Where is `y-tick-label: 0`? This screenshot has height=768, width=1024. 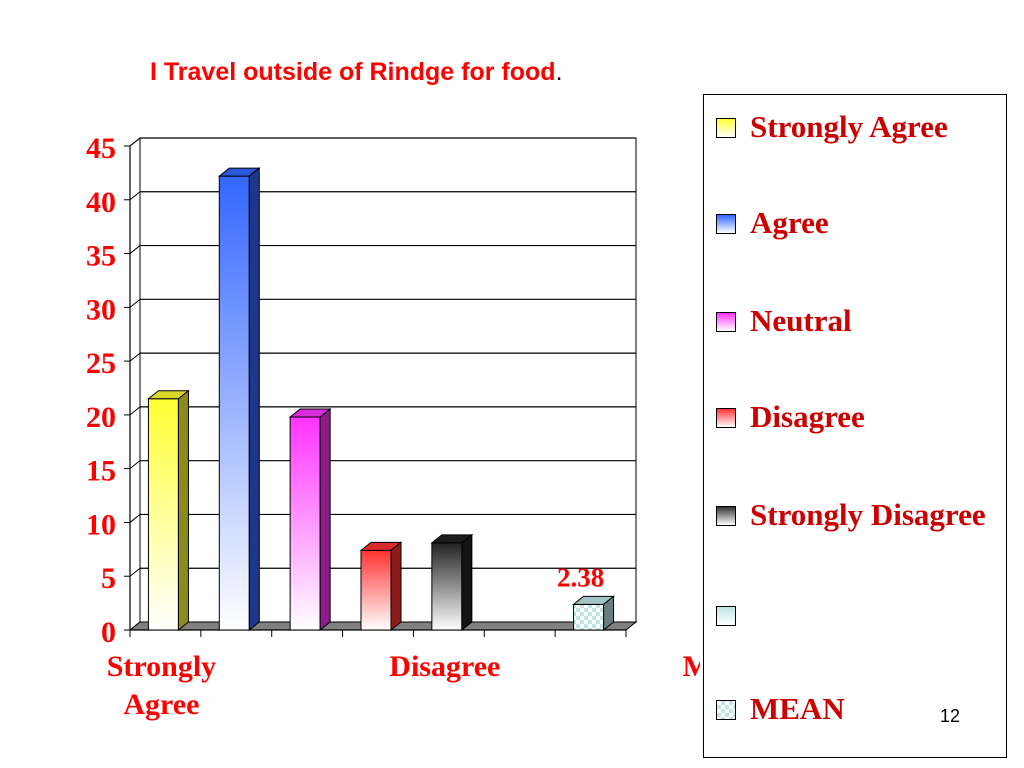
y-tick-label: 0 is located at coordinates (108, 632).